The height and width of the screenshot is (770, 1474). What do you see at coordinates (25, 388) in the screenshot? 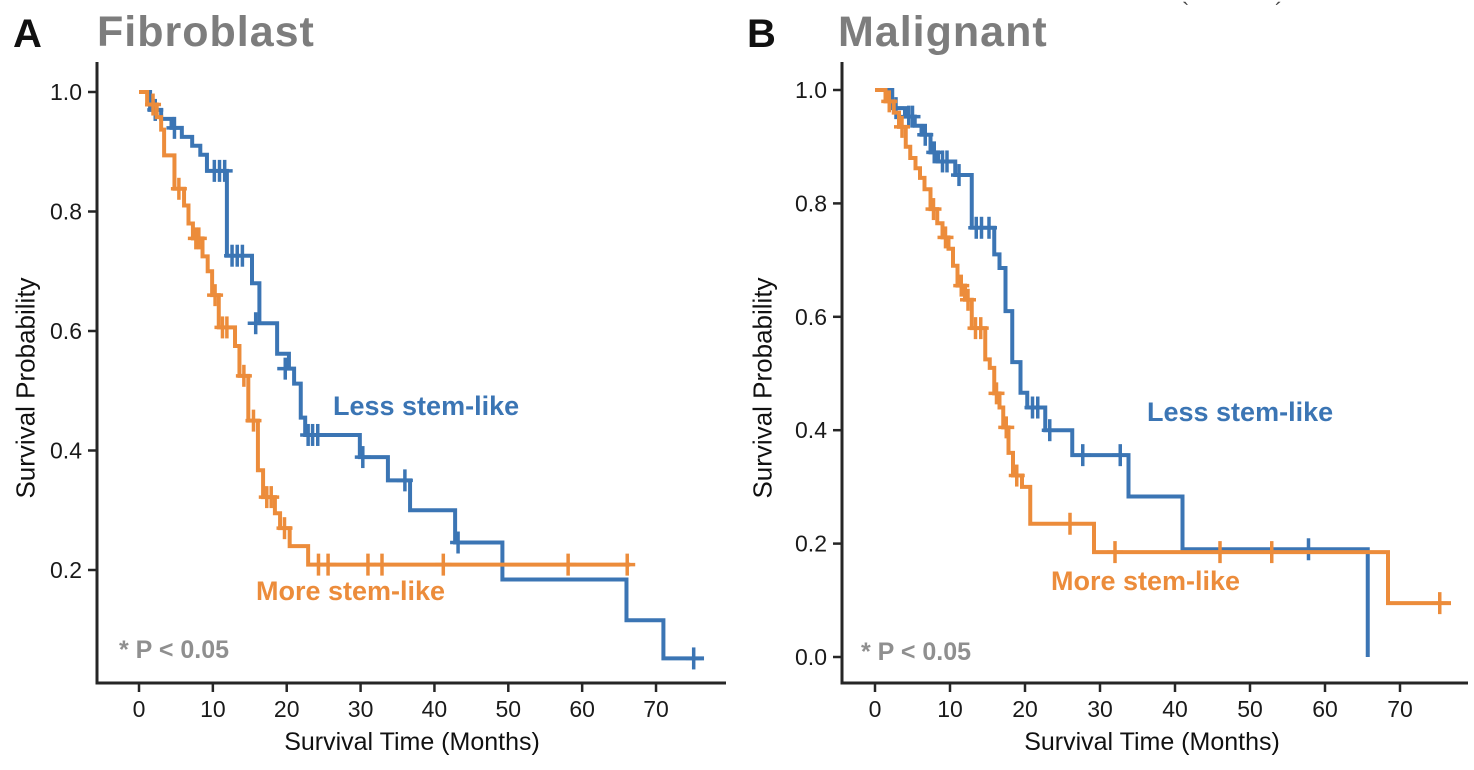
I see `panel-a-y-axis-label: Survival Probability` at bounding box center [25, 388].